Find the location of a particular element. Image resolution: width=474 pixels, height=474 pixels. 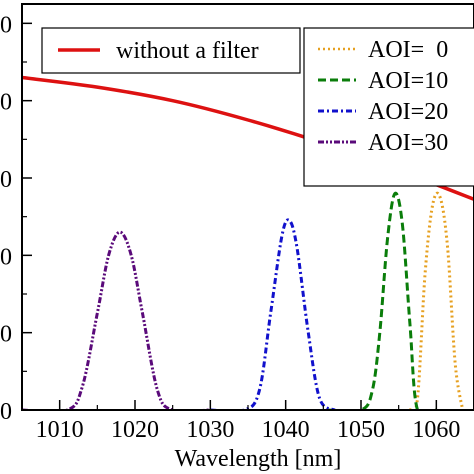

legend-label-aoi-10: AOI=10 is located at coordinates (408, 81).